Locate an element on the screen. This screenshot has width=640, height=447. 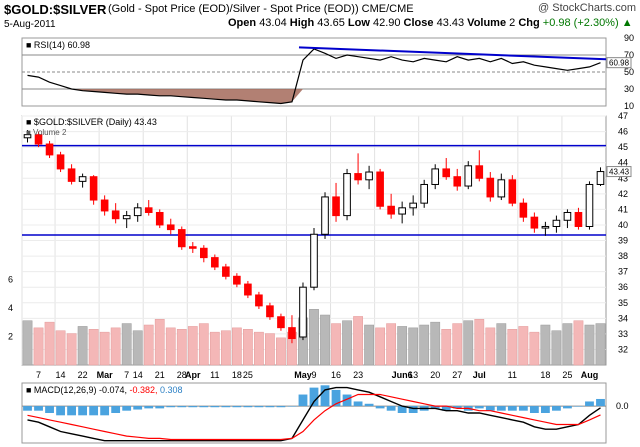
macd-ytick-label: 0.0 is located at coordinates (622, 406).